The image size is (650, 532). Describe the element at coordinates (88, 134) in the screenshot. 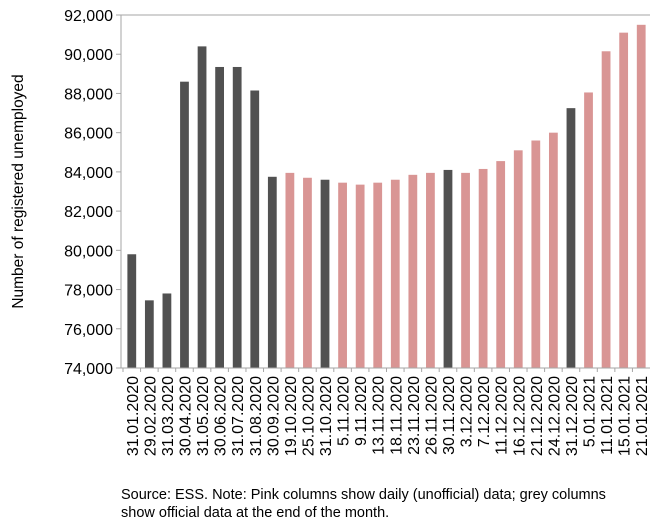

I see `y-tick-label: 86,000` at that location.